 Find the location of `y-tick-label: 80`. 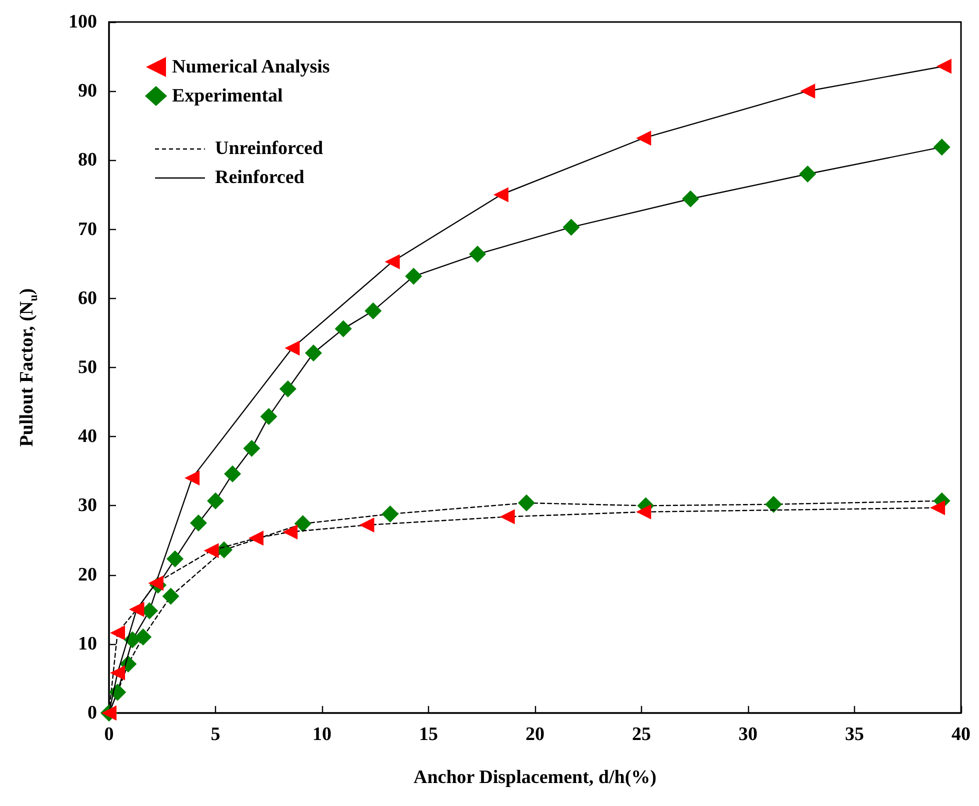

y-tick-label: 80 is located at coordinates (87, 160).